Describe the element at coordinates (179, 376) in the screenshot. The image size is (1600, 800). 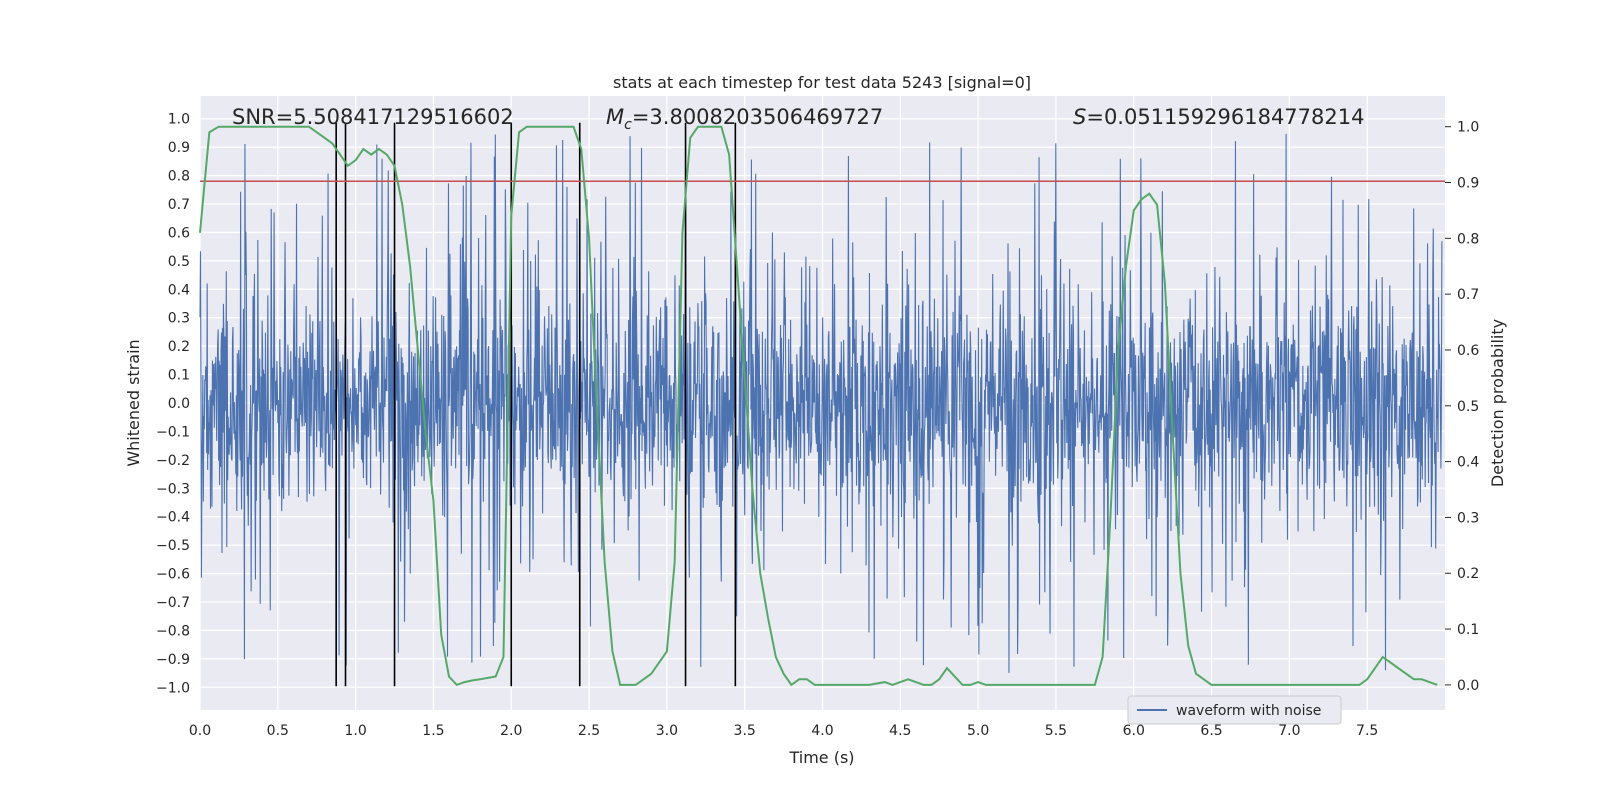
I see `y-left-tick-label: 0.1` at that location.